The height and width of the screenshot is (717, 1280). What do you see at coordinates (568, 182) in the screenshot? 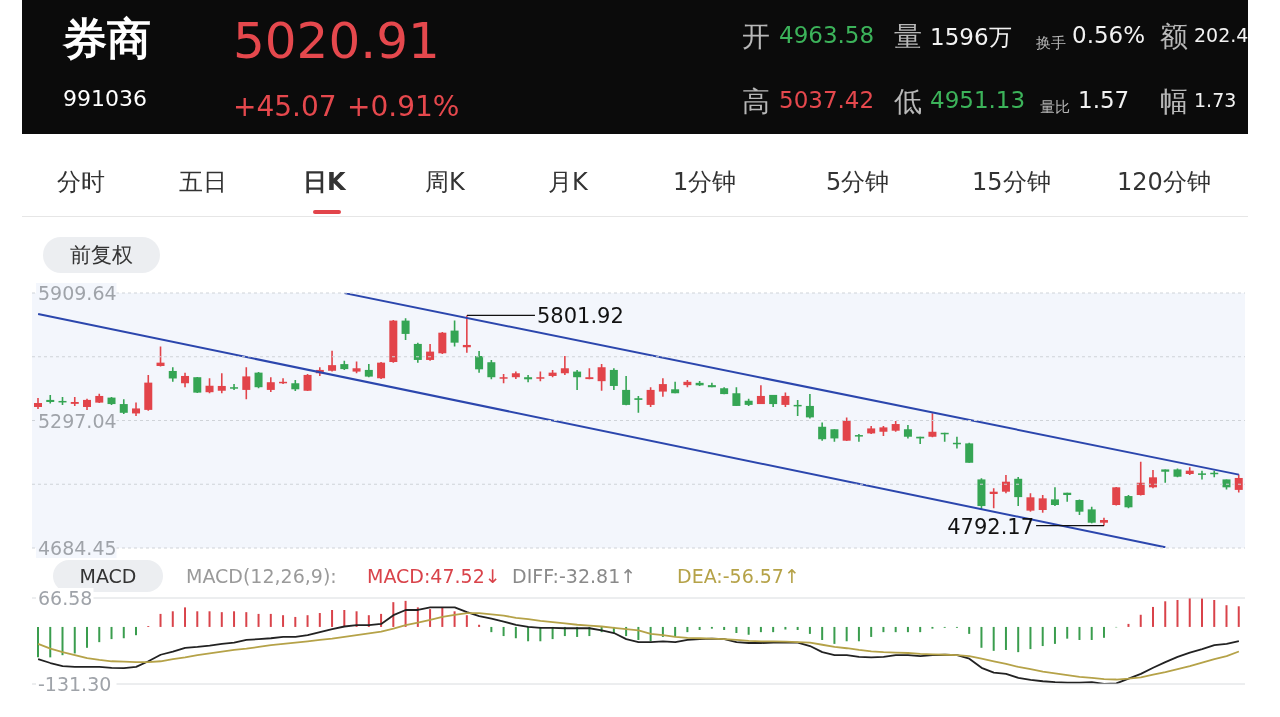
I see `text: 月K` at bounding box center [568, 182].